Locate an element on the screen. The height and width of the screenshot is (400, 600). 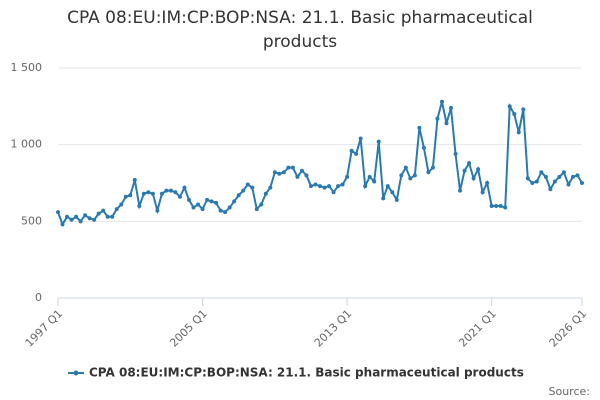
x-tick-label: 2026 Q1 is located at coordinates (568, 328).